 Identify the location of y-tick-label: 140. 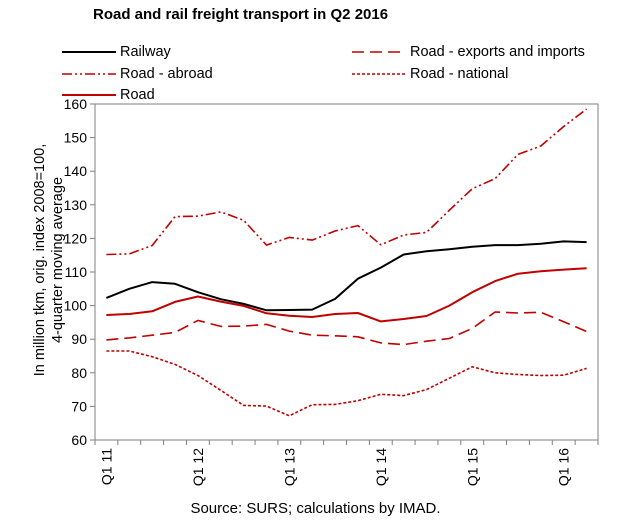
(76, 171).